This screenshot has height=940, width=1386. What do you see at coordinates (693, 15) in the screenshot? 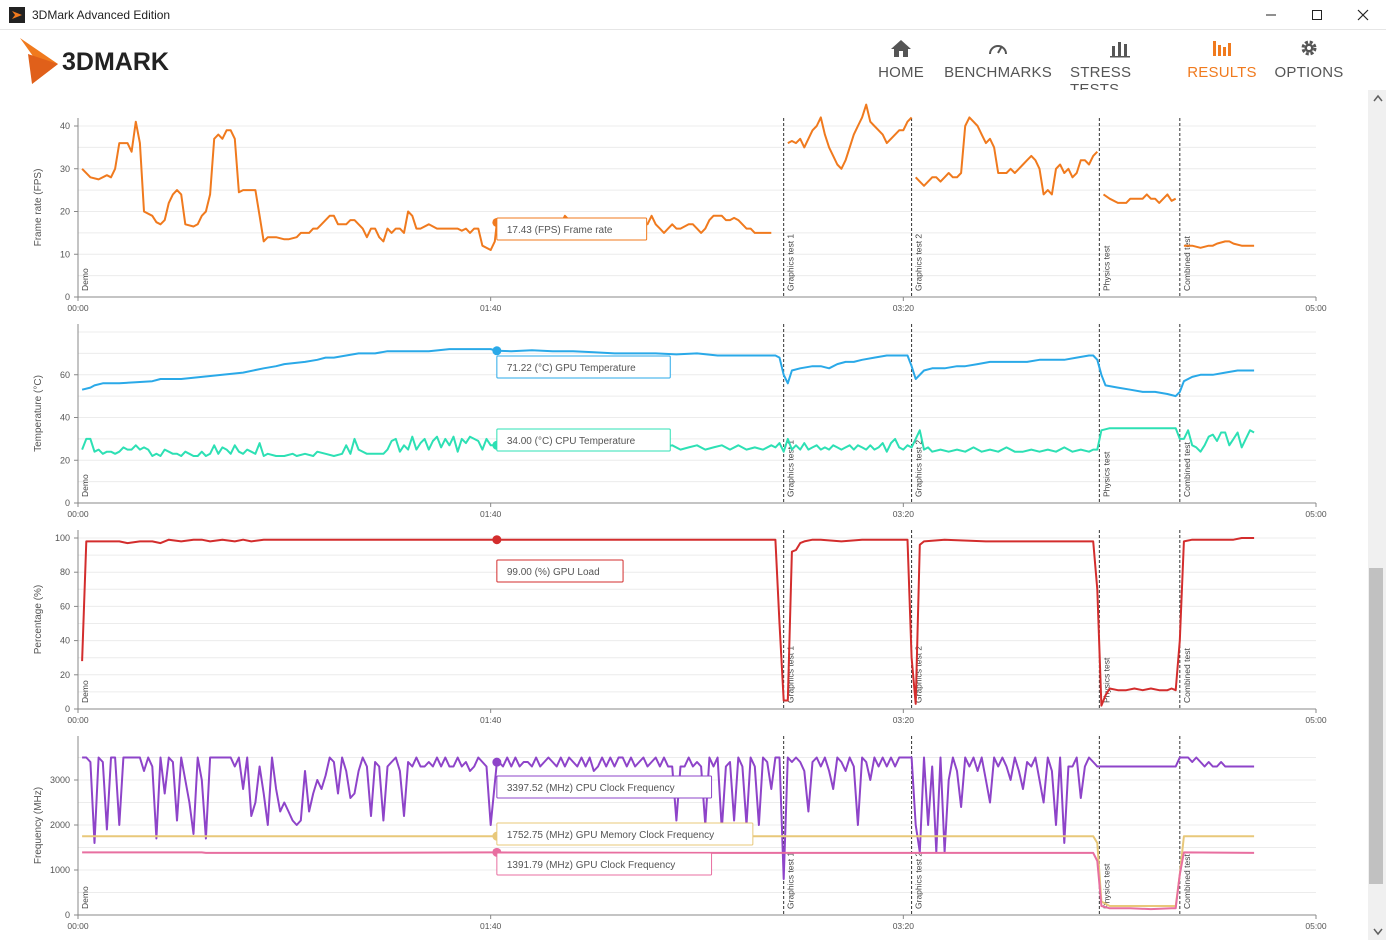
I see `window-titlebar: 3DMark Advanced Edition` at bounding box center [693, 15].